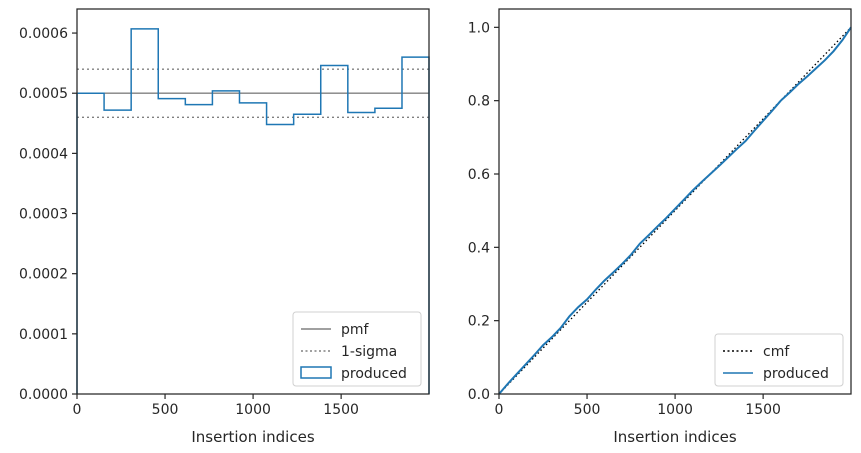  I want to click on y-tick-label: 0.8, so click(479, 102).